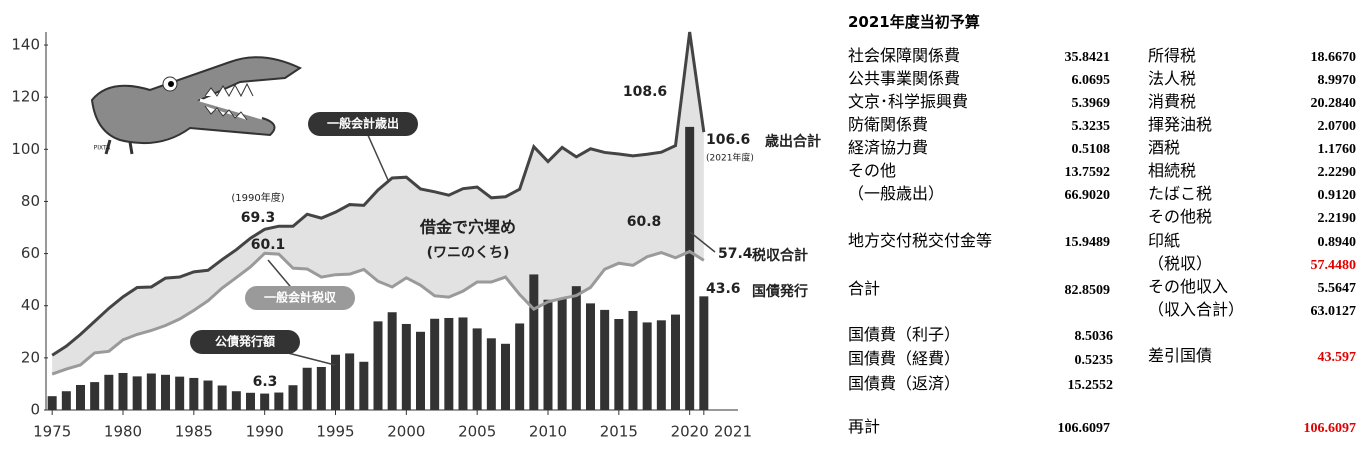 The height and width of the screenshot is (467, 1367). I want to click on x-tick-label: 1975, so click(52, 432).